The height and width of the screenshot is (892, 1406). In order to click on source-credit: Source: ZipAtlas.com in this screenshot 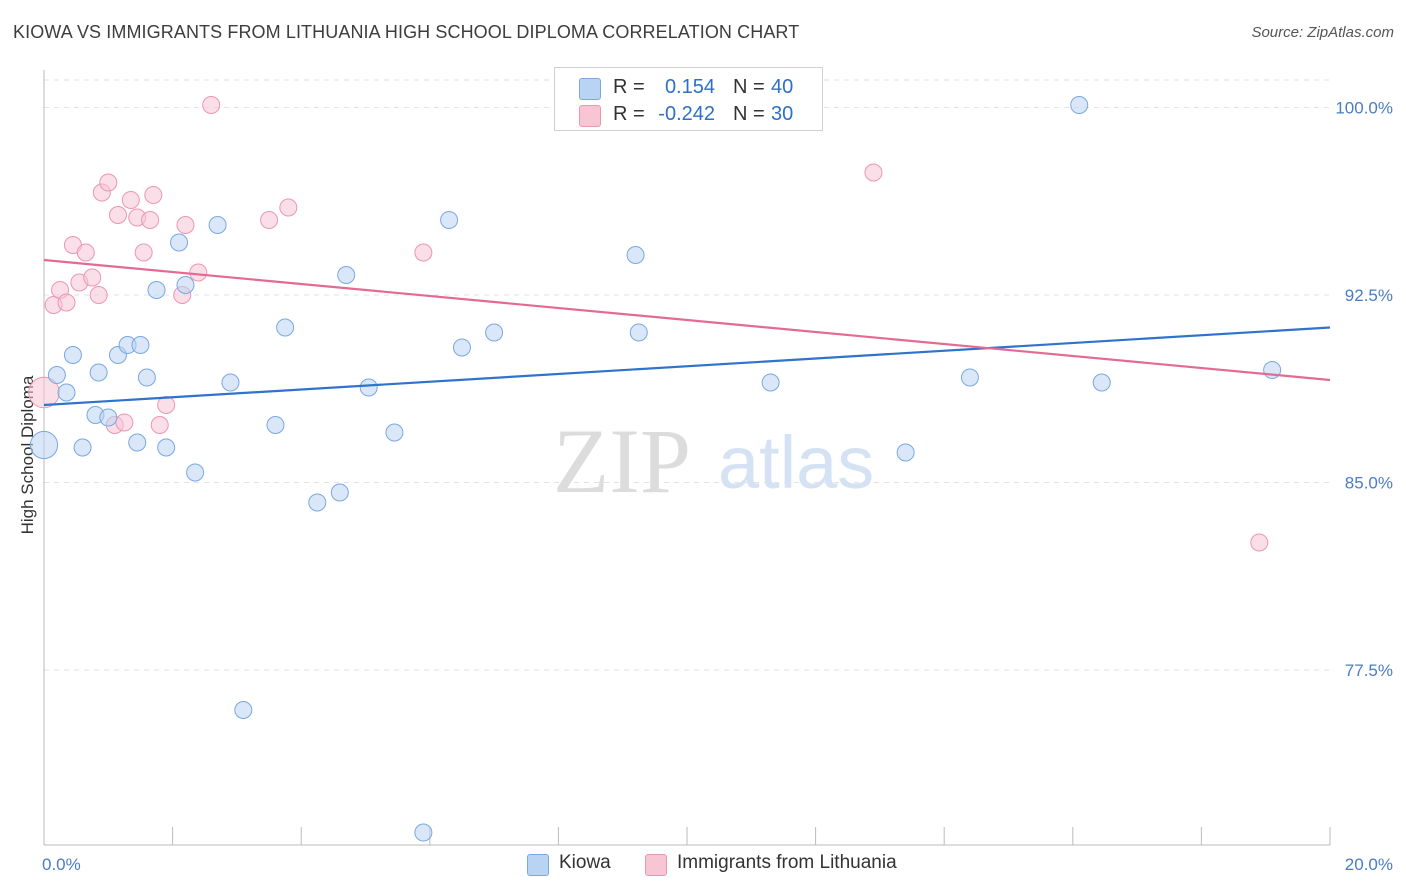, I will do `click(1322, 32)`.